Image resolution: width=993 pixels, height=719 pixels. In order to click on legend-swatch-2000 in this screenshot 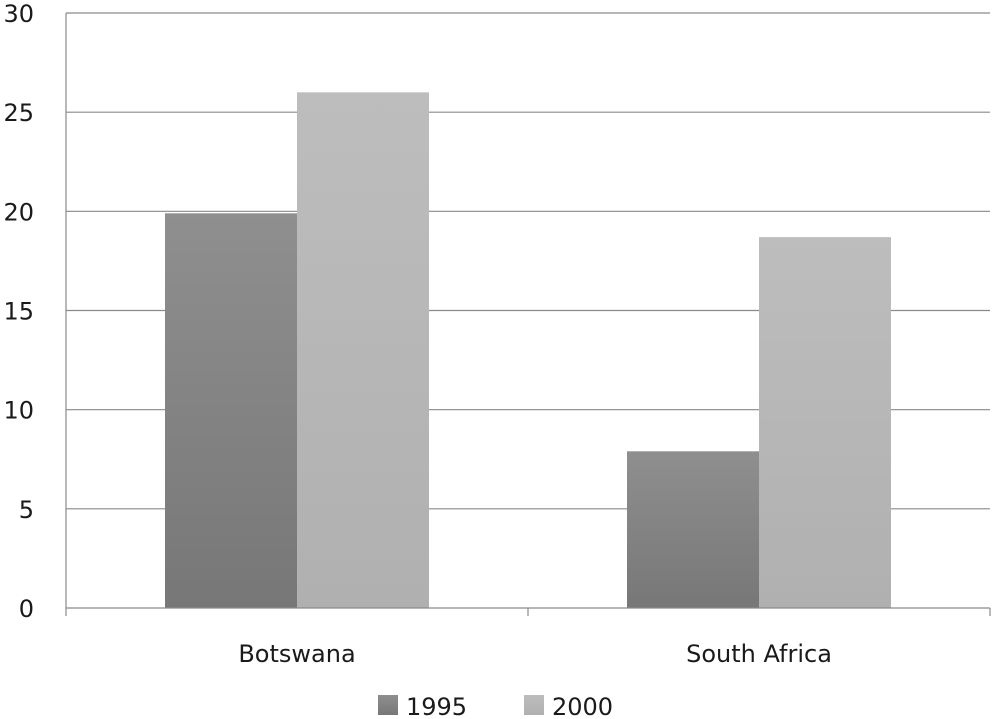, I will do `click(534, 705)`.